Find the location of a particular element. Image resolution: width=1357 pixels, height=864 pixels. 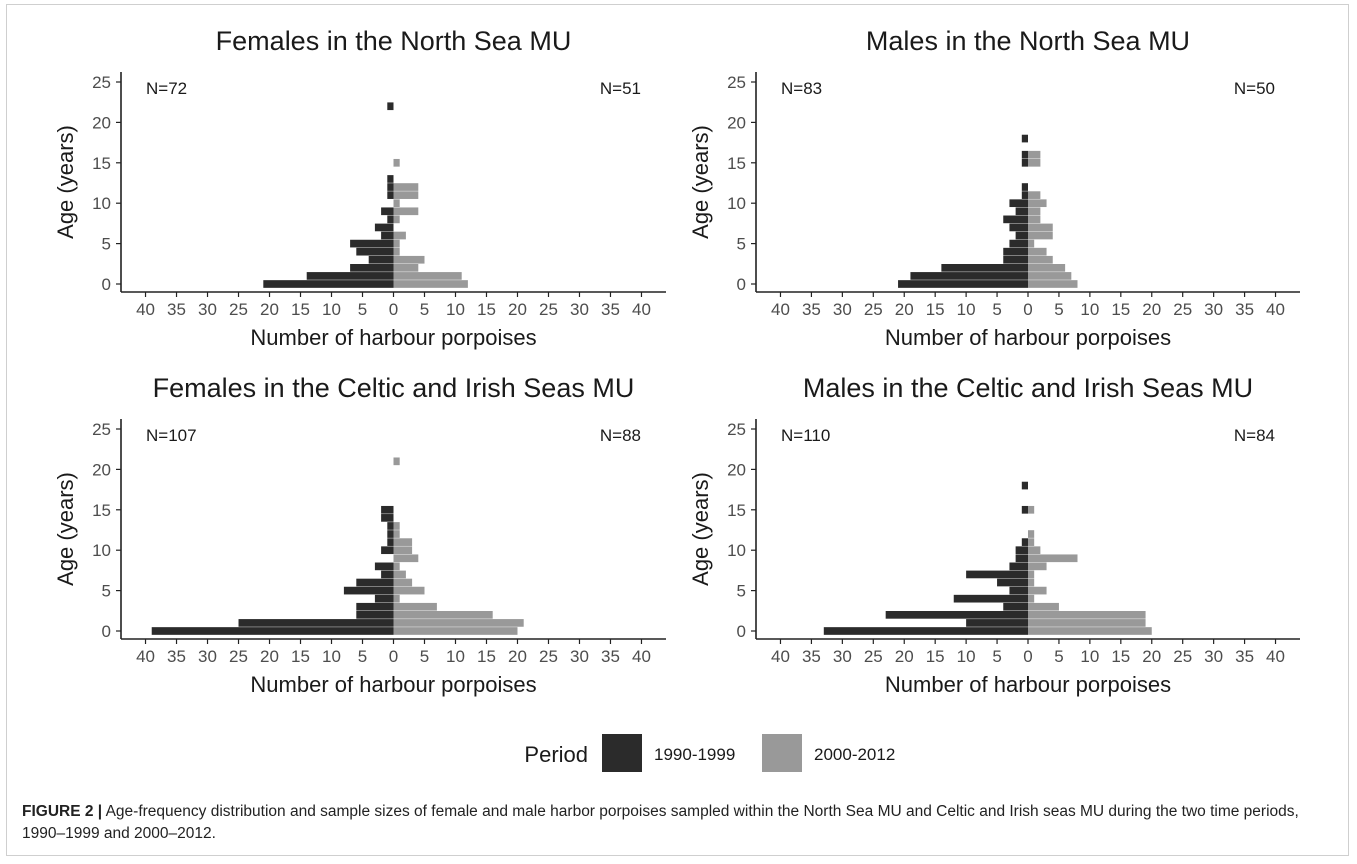

panel-title: Males in the Celtic and Irish Seas MU is located at coordinates (1028, 388).